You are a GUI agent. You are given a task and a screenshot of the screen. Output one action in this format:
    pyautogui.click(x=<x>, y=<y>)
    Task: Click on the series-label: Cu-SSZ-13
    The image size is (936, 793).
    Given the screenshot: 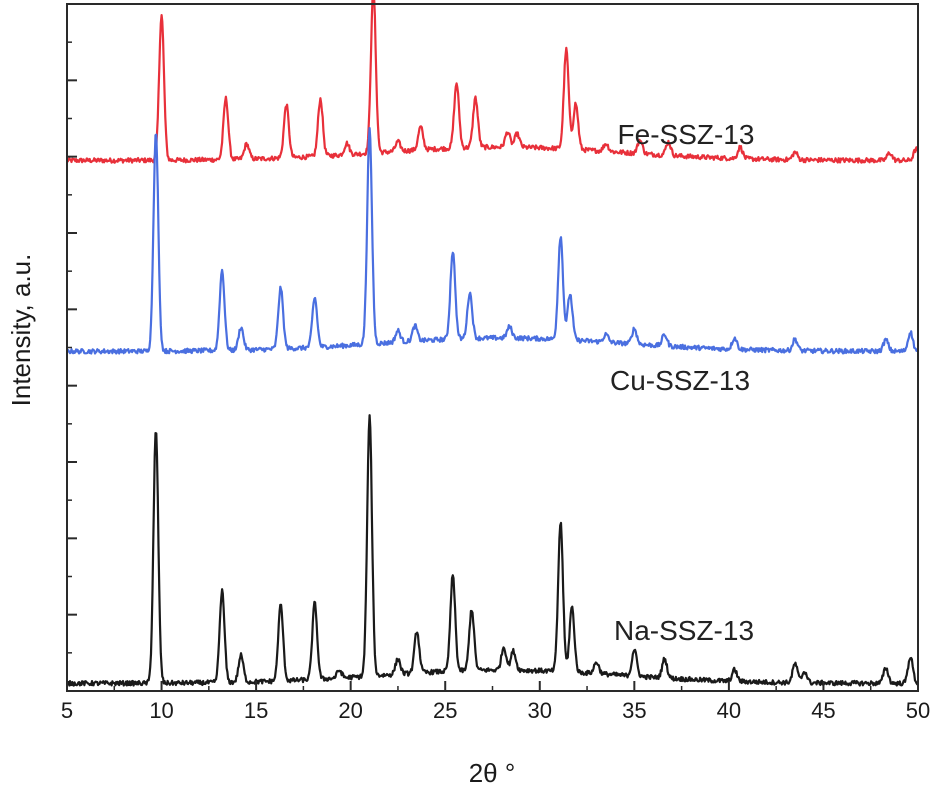 What is the action you would take?
    pyautogui.click(x=680, y=380)
    